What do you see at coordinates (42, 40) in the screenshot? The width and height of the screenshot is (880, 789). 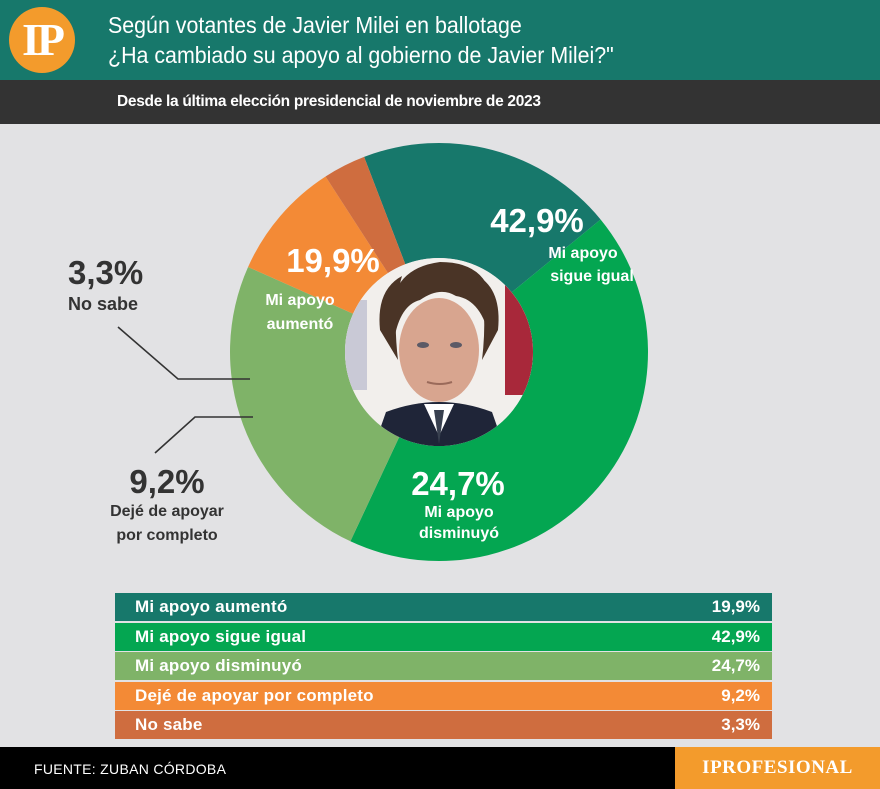 I see `ip-logo: IP` at bounding box center [42, 40].